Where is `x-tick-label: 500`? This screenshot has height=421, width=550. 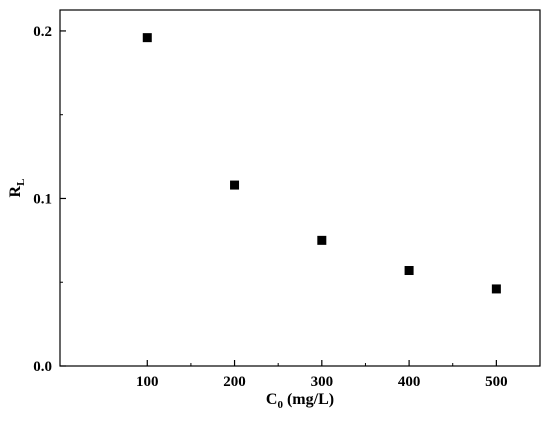
x-tick-label: 500 is located at coordinates (496, 382).